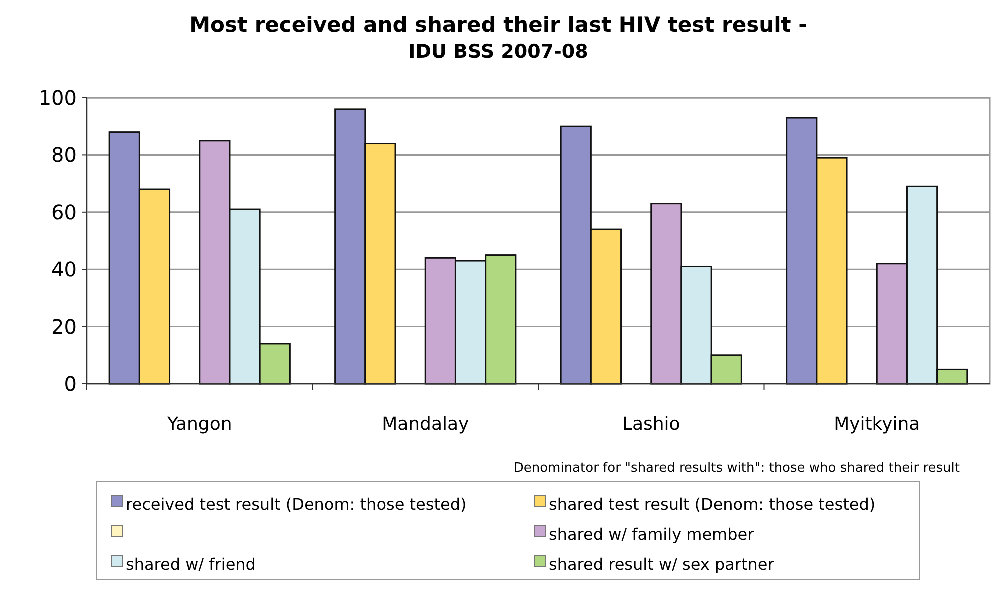 The image size is (997, 589). I want to click on y-tick-label: 80, so click(64, 155).